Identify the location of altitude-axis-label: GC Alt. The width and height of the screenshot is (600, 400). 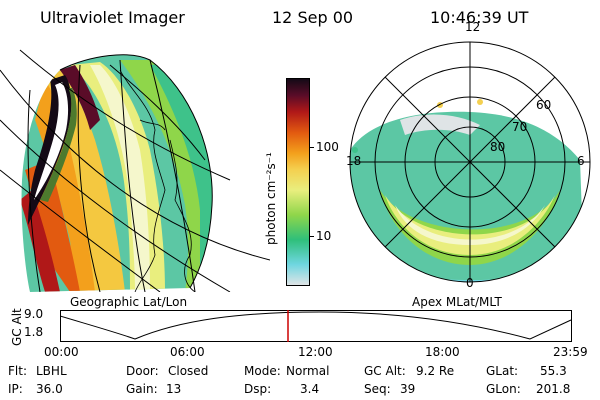
(17, 327).